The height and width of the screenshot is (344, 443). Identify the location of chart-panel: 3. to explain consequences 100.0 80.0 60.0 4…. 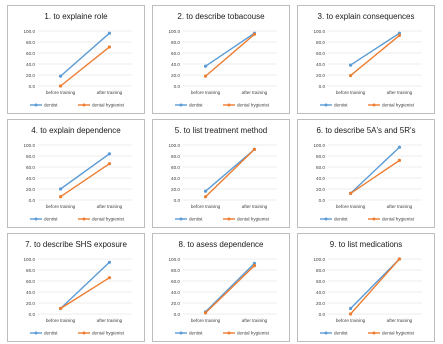
(366, 59).